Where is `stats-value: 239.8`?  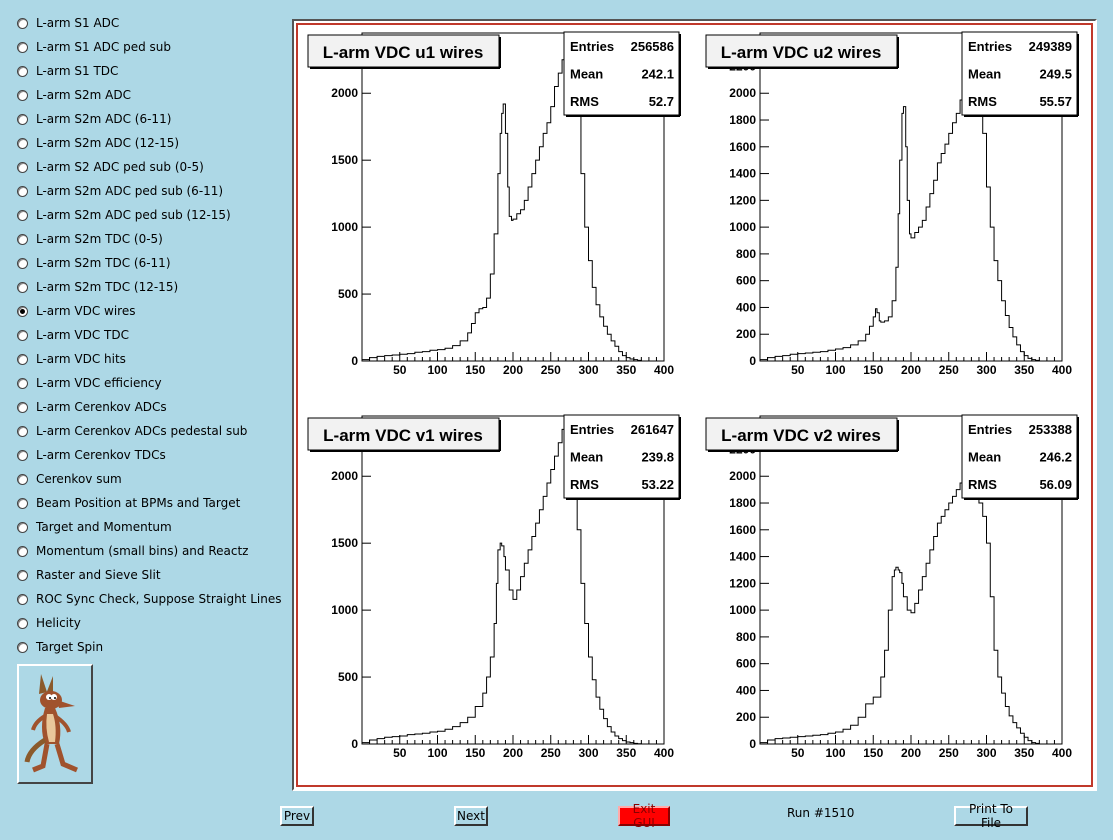 stats-value: 239.8 is located at coordinates (657, 457).